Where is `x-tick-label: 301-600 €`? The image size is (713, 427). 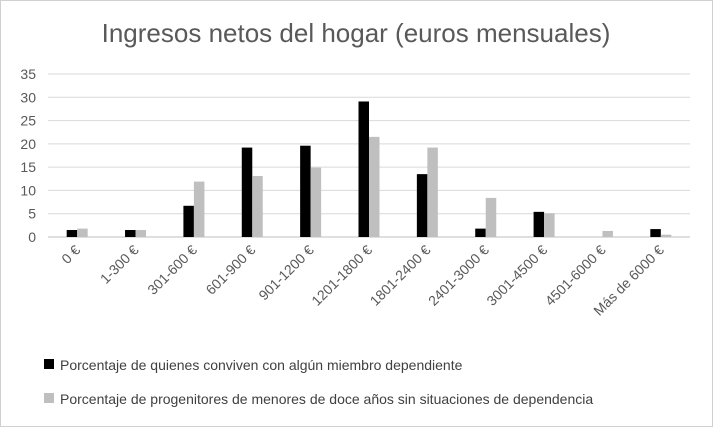
x-tick-label: 301-600 € is located at coordinates (172, 270).